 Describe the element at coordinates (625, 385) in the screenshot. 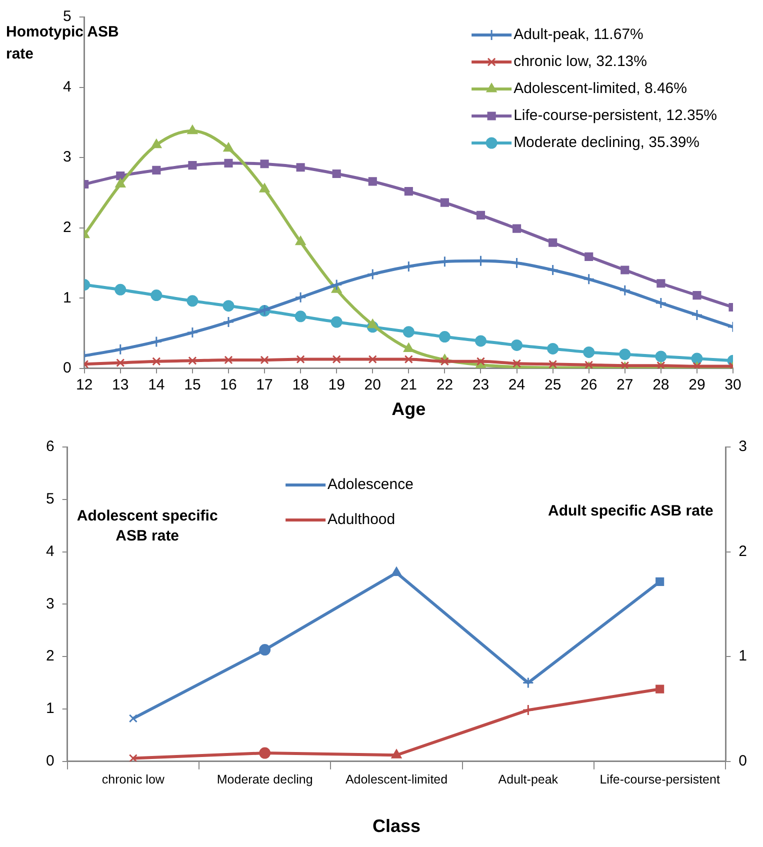

I see `x-tick-label: 27` at that location.